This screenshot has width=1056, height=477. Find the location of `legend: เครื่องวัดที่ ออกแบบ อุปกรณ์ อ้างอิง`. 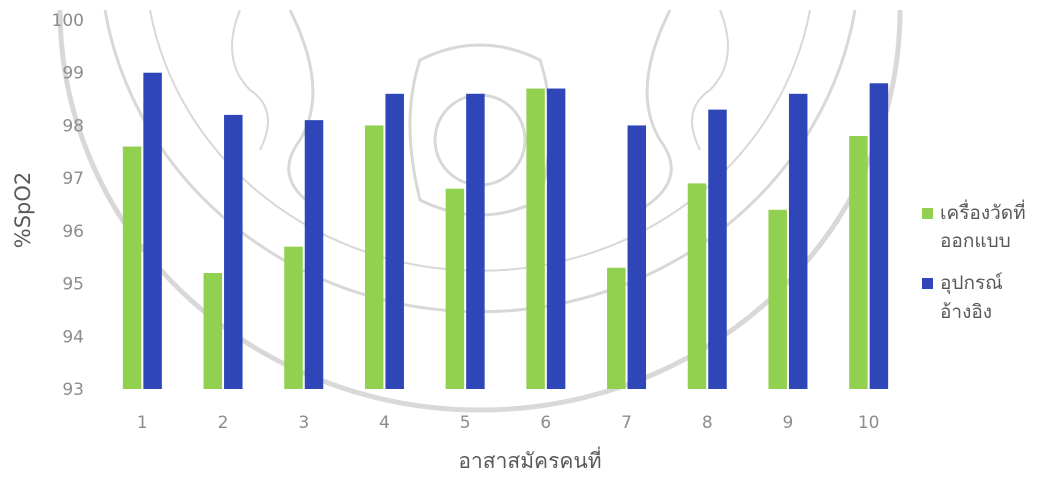

legend: เครื่องวัดที่ ออกแบบ อุปกรณ์ อ้างอิง is located at coordinates (974, 261).